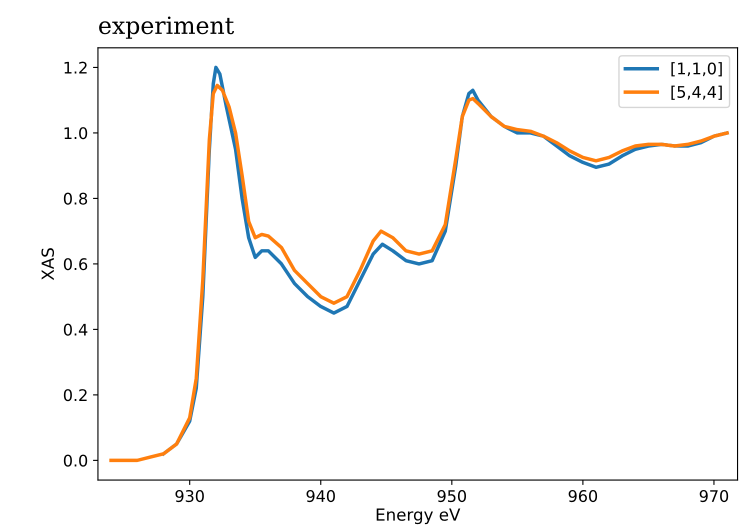  Describe the element at coordinates (189, 496) in the screenshot. I see `x-tick-label: 930` at that location.